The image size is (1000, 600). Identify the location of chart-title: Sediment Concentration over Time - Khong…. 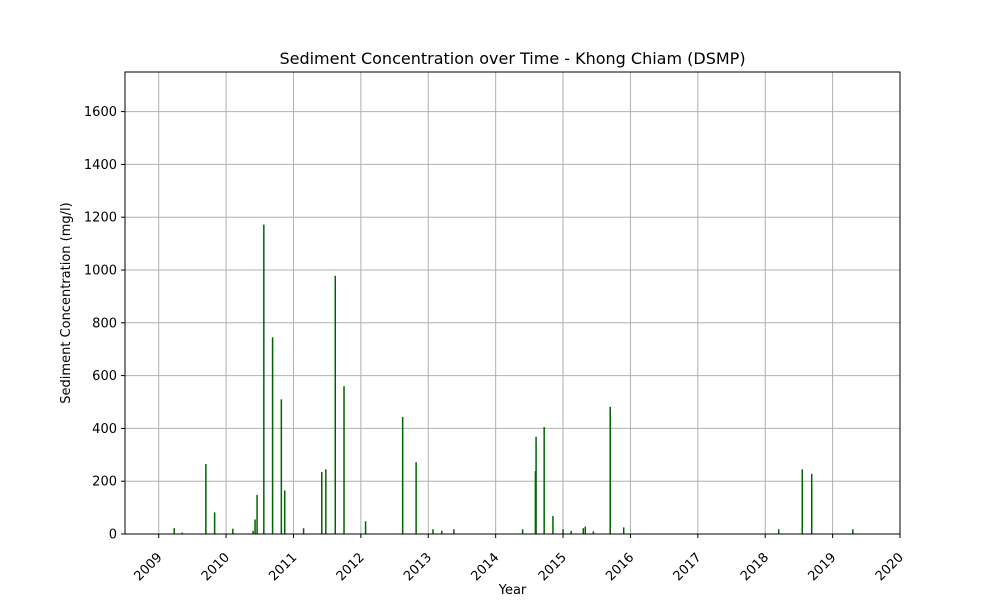
(512, 58).